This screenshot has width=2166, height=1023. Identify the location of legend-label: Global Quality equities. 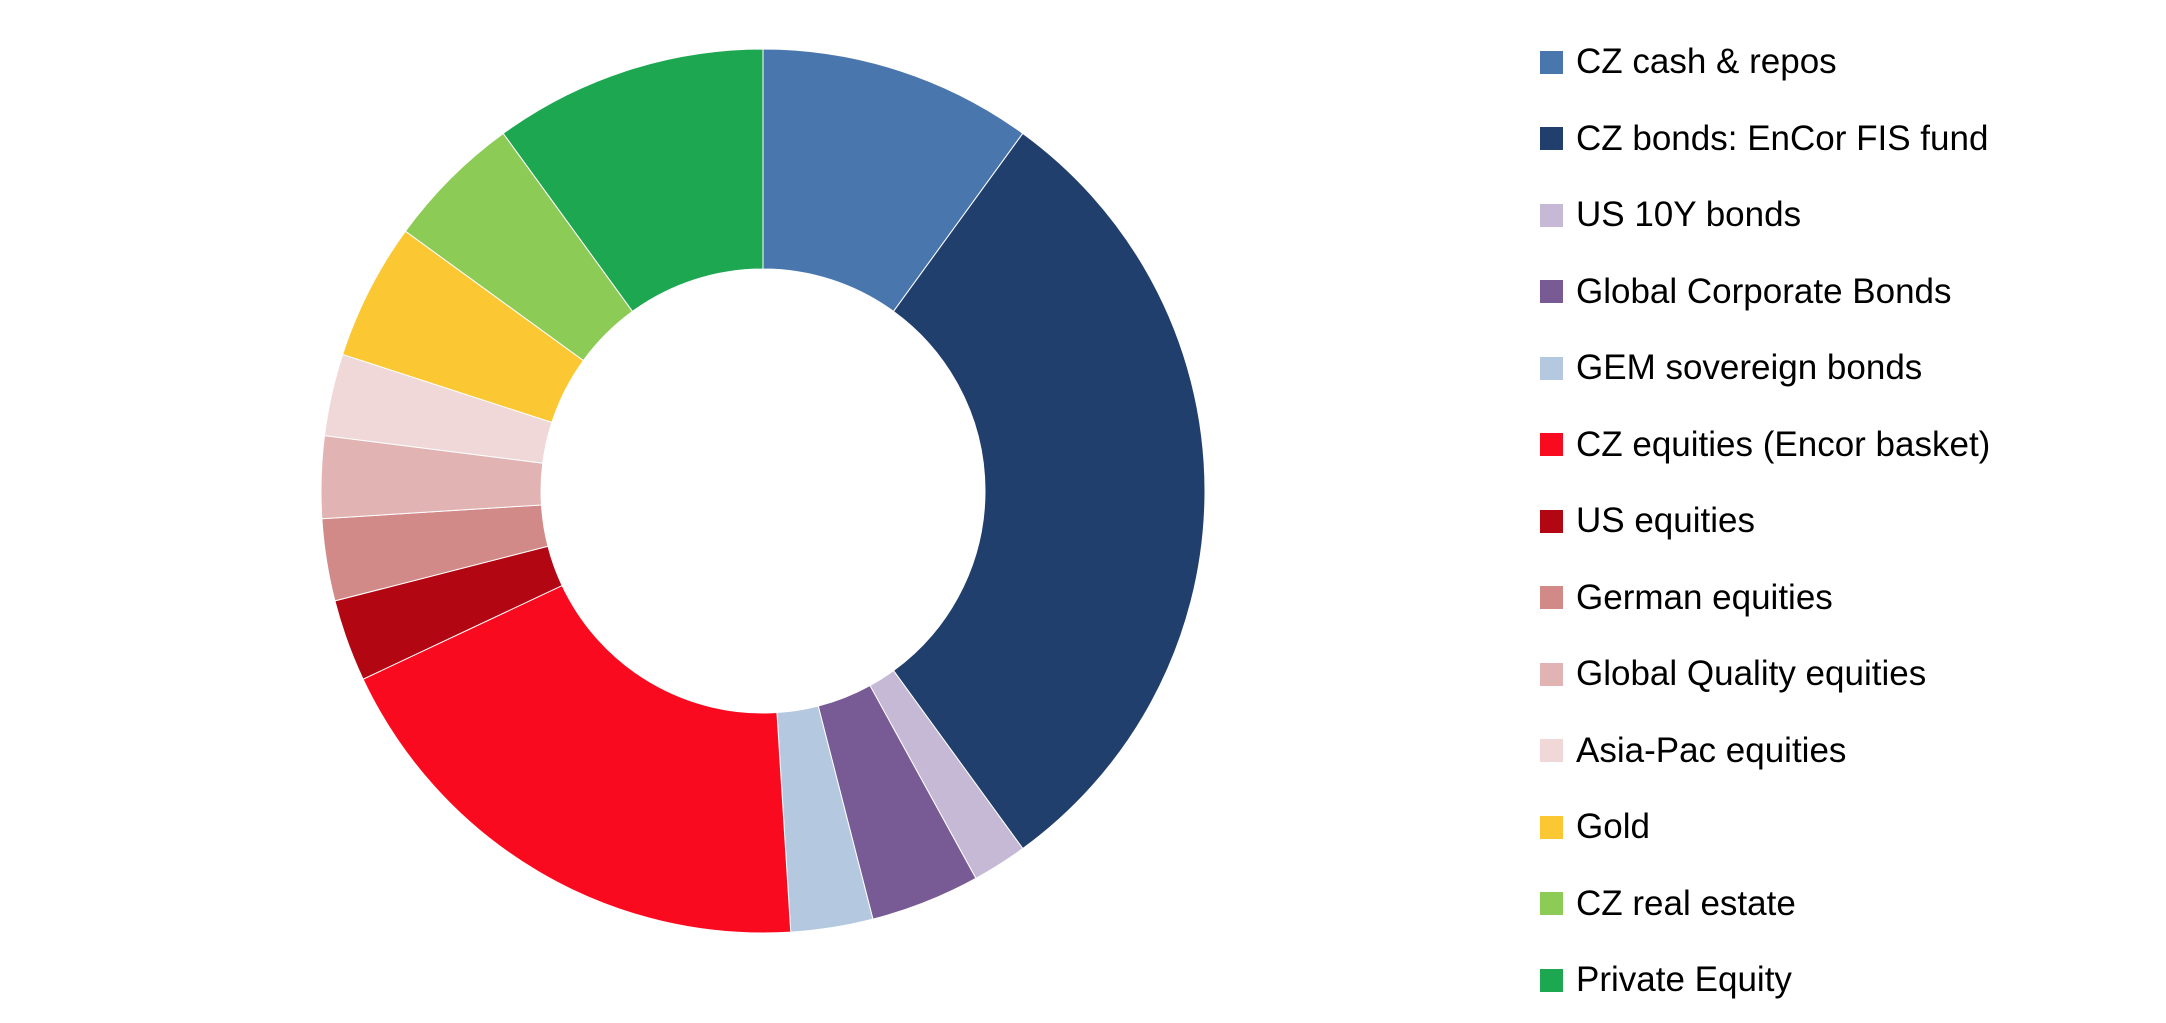
(1751, 674).